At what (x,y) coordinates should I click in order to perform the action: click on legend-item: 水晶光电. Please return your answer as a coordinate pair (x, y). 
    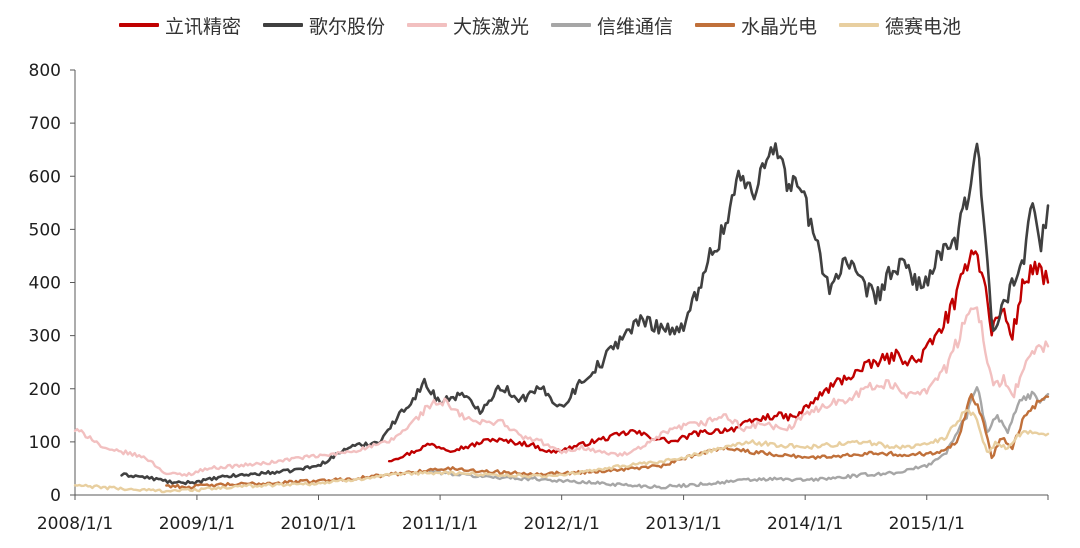
    Looking at the image, I should click on (756, 25).